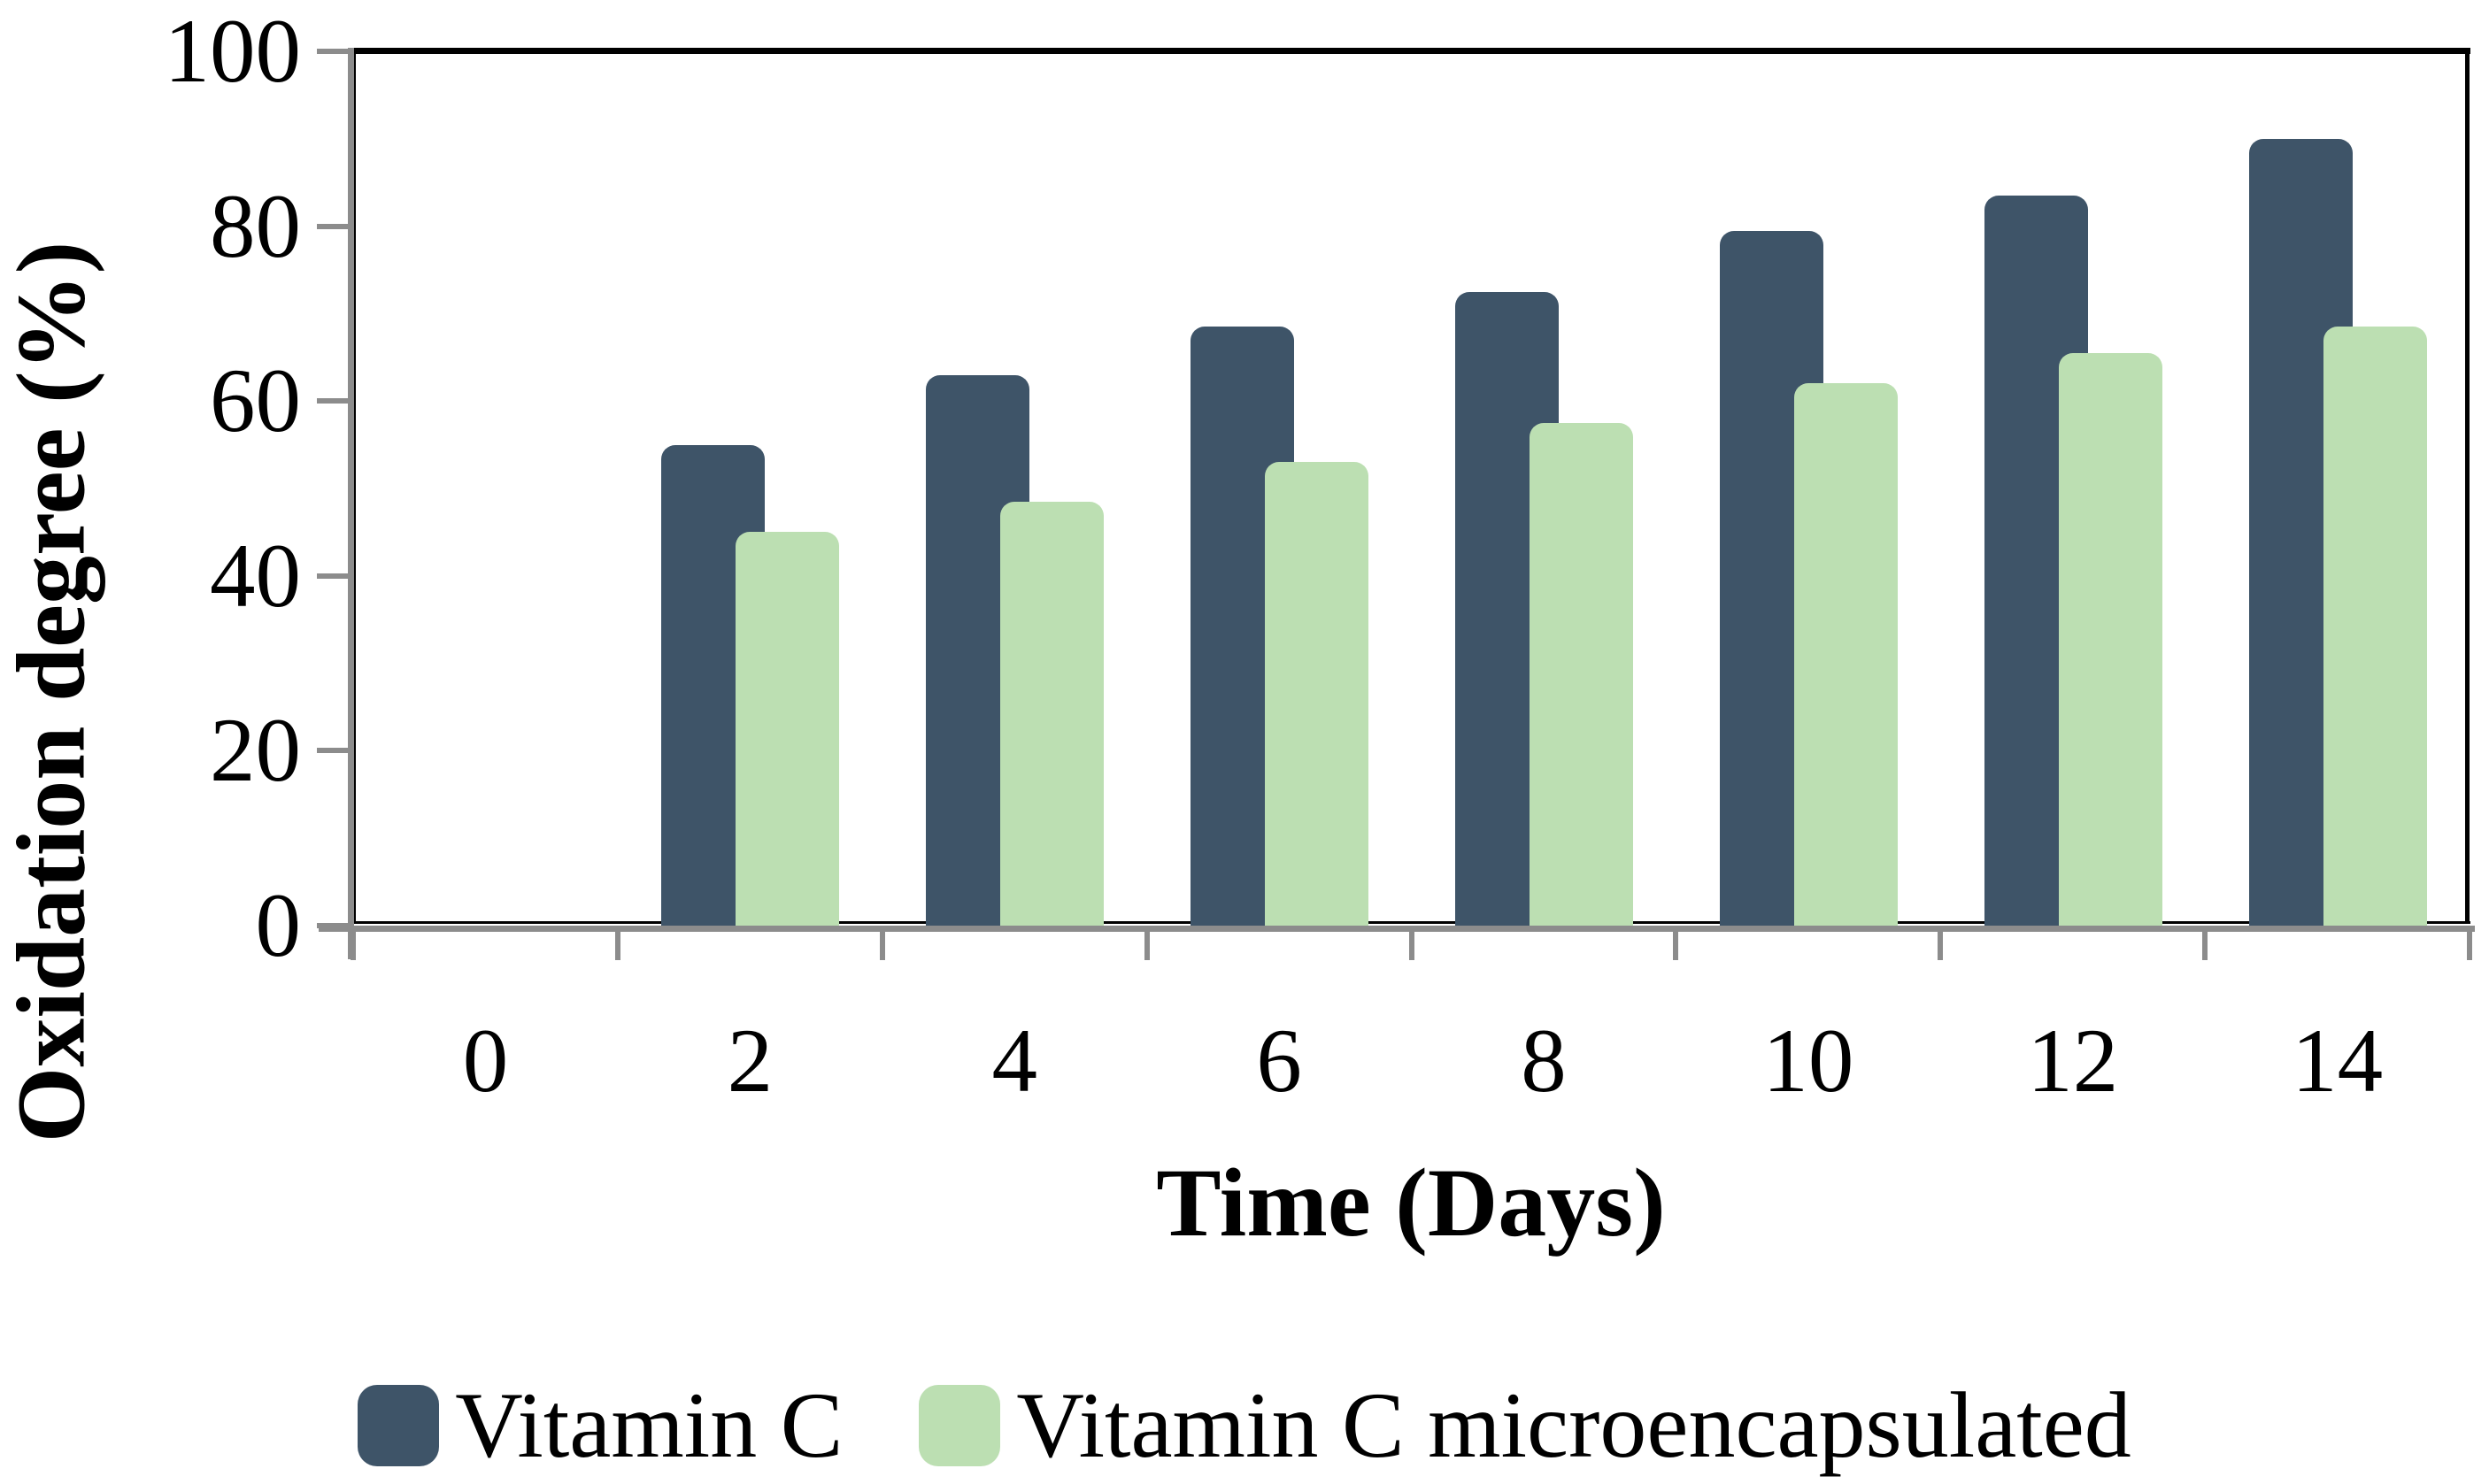 The height and width of the screenshot is (1484, 2489). What do you see at coordinates (1279, 1061) in the screenshot?
I see `x-tick-label-6: 6` at bounding box center [1279, 1061].